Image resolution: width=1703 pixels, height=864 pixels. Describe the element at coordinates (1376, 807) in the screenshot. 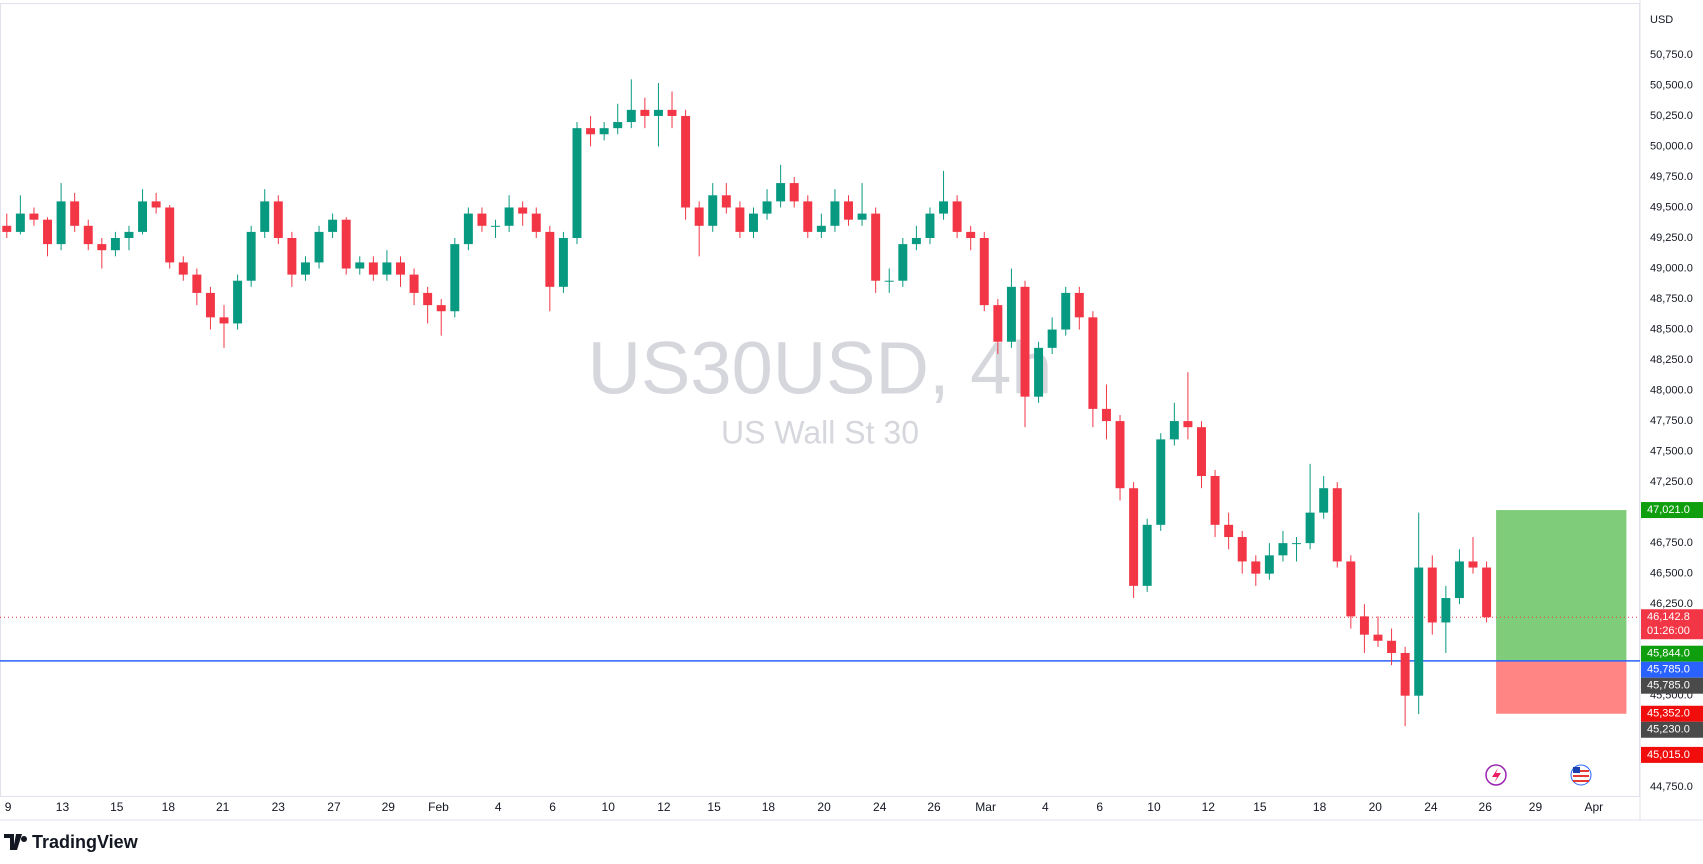

I see `x-tick-label: 20` at that location.